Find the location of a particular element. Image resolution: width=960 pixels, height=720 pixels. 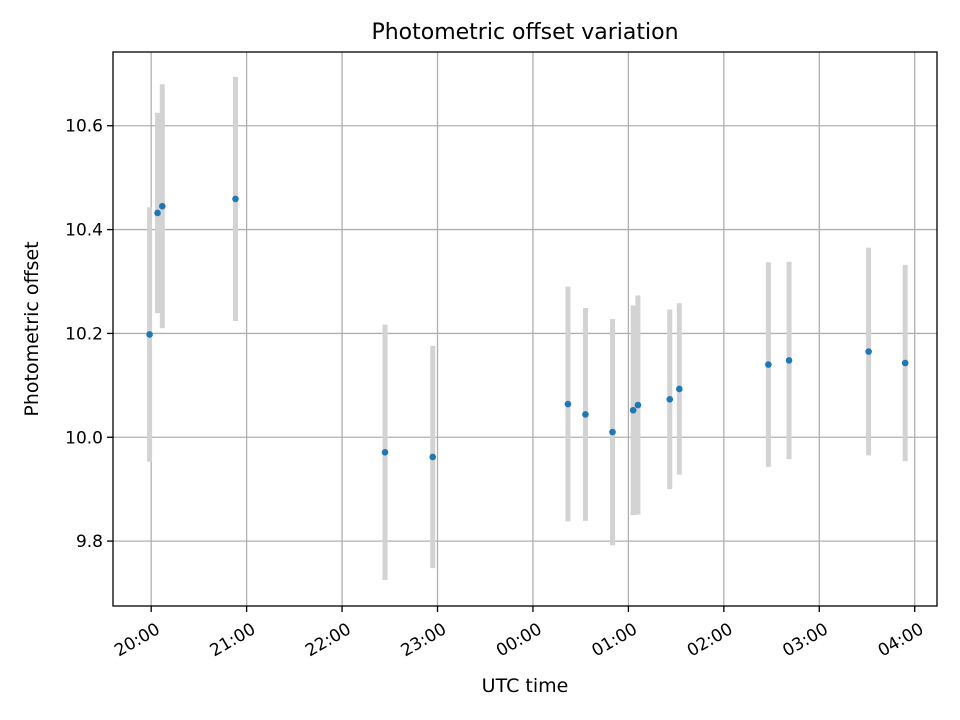

y-axis-label: Photometric offset is located at coordinates (32, 328).